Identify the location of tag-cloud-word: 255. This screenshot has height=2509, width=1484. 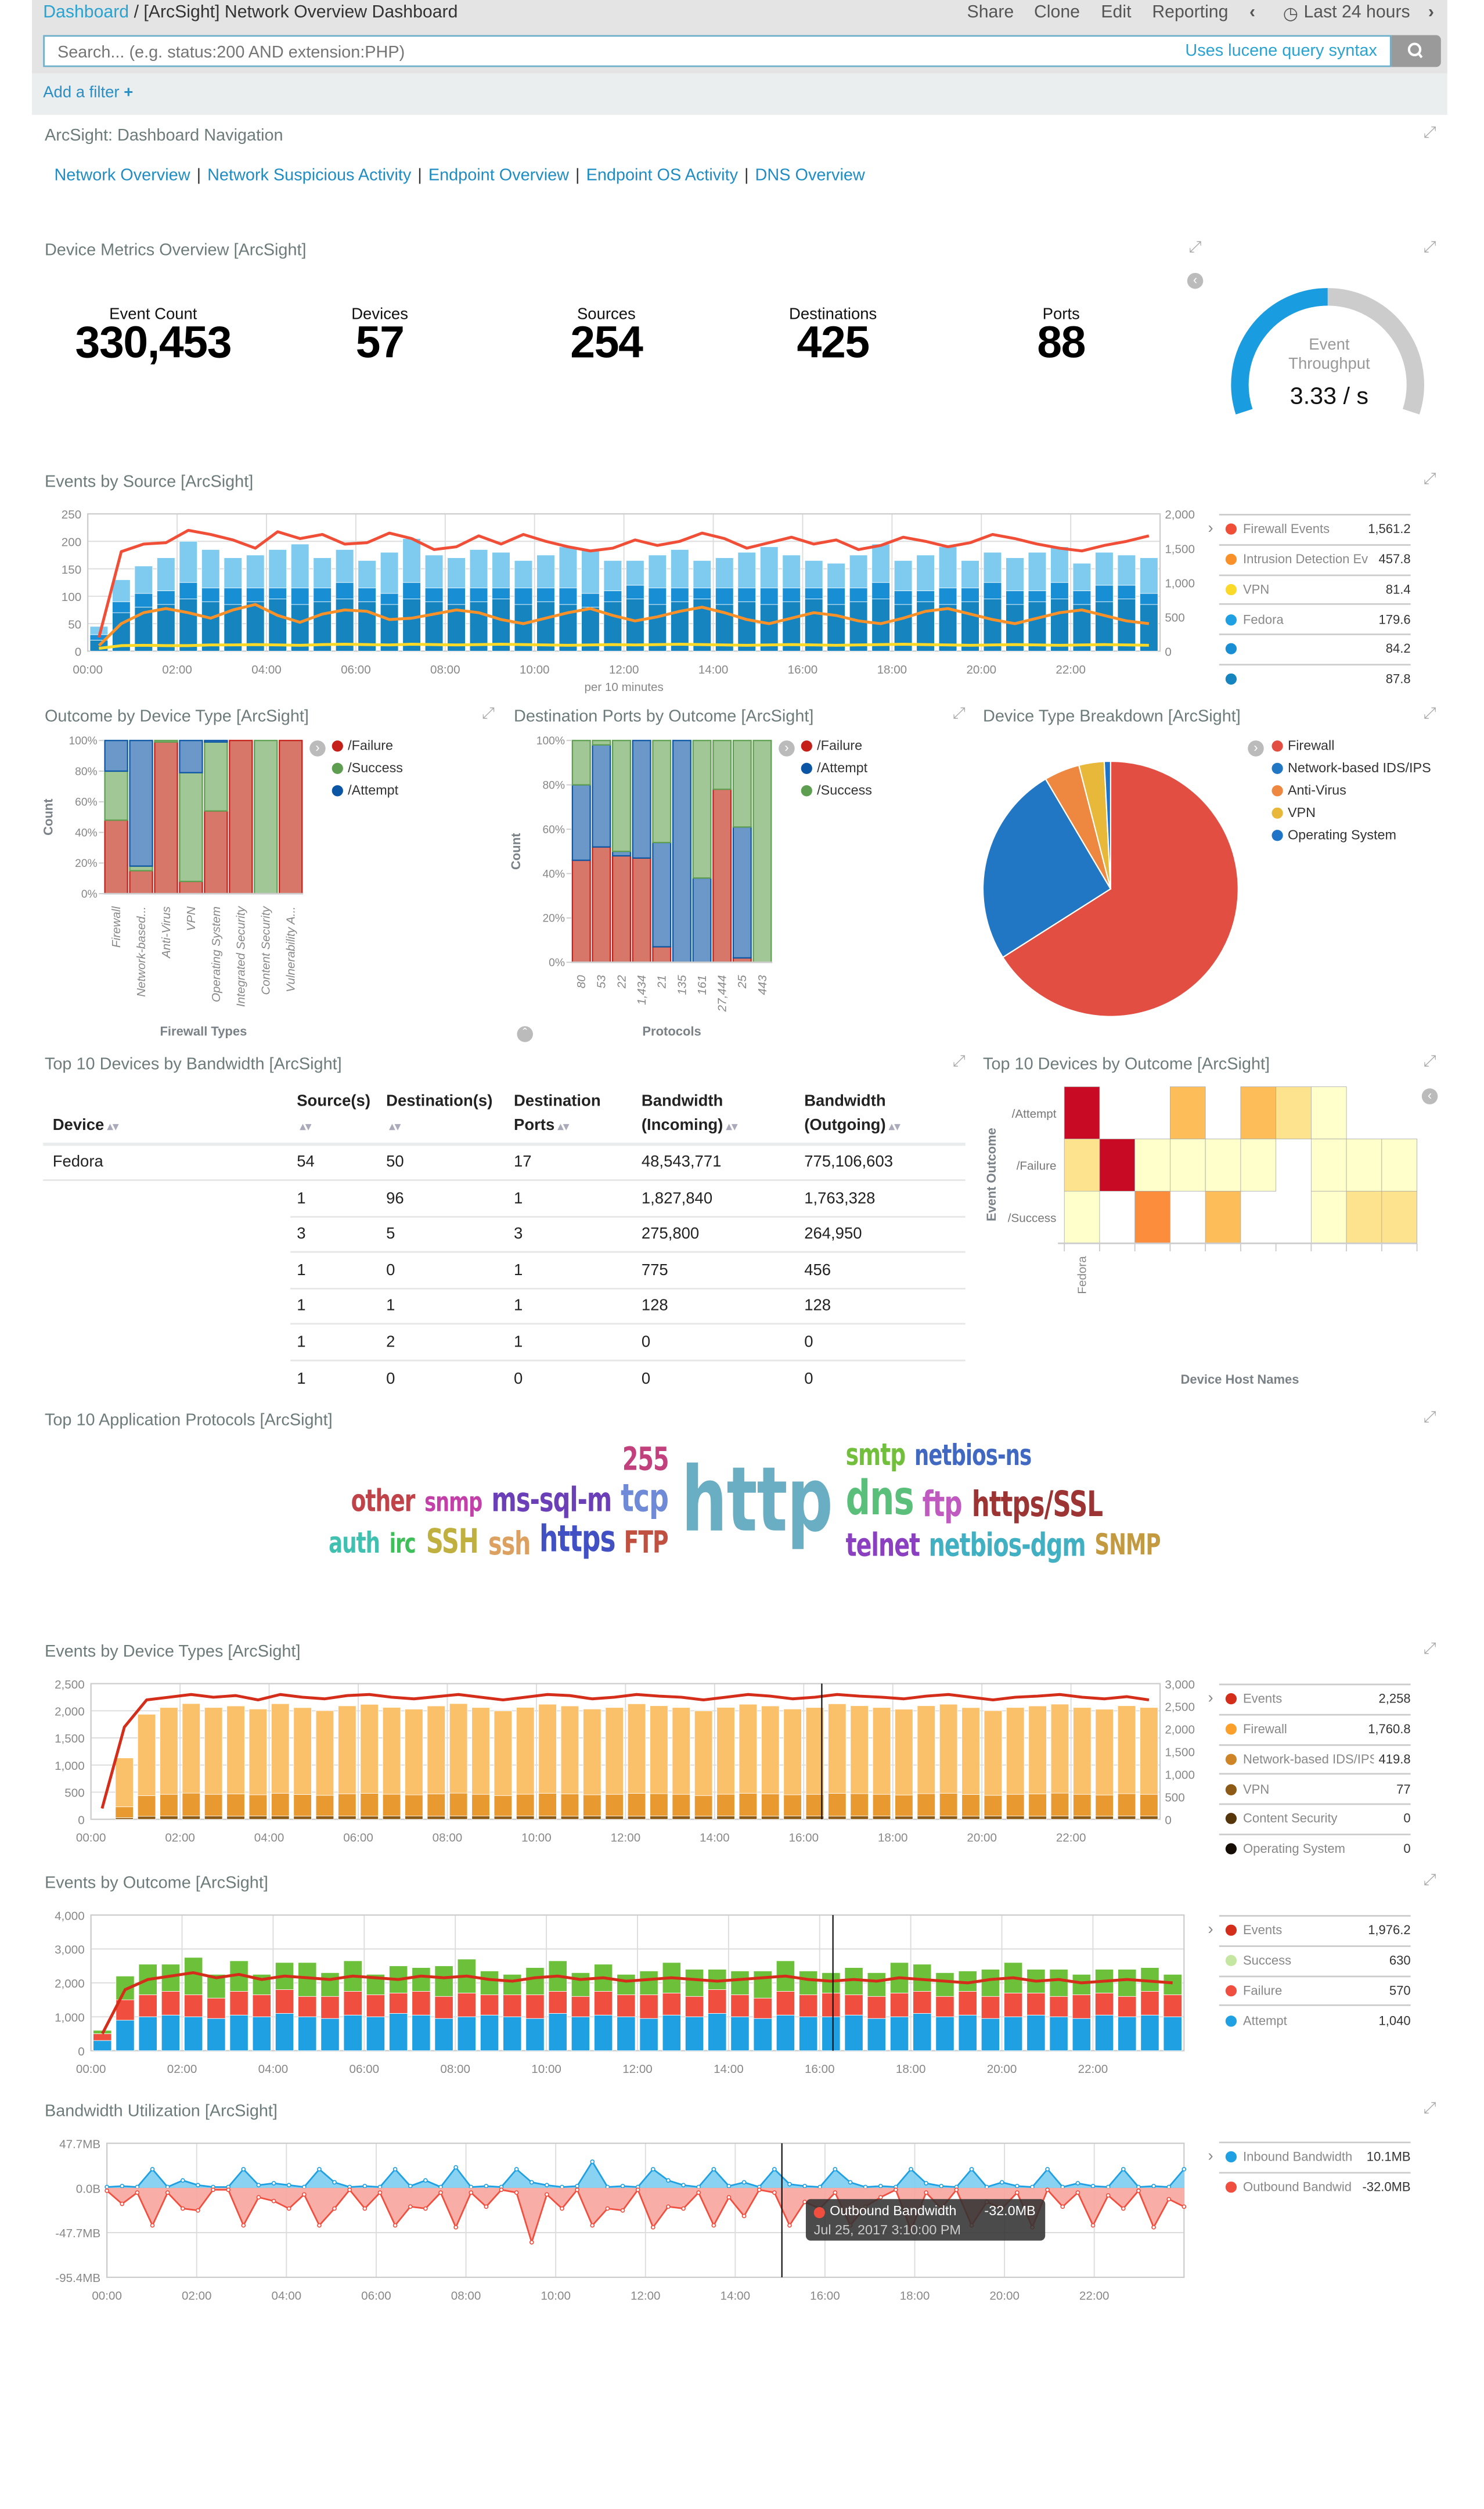
(646, 1458).